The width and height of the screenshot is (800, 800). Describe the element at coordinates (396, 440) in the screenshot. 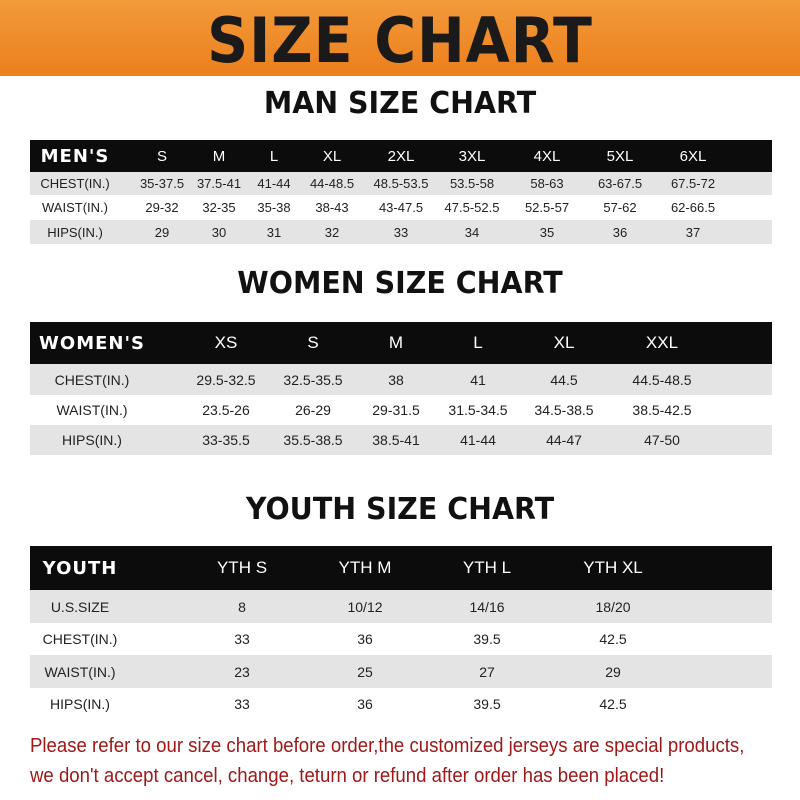

I see `table-cell: 38.5-41` at that location.